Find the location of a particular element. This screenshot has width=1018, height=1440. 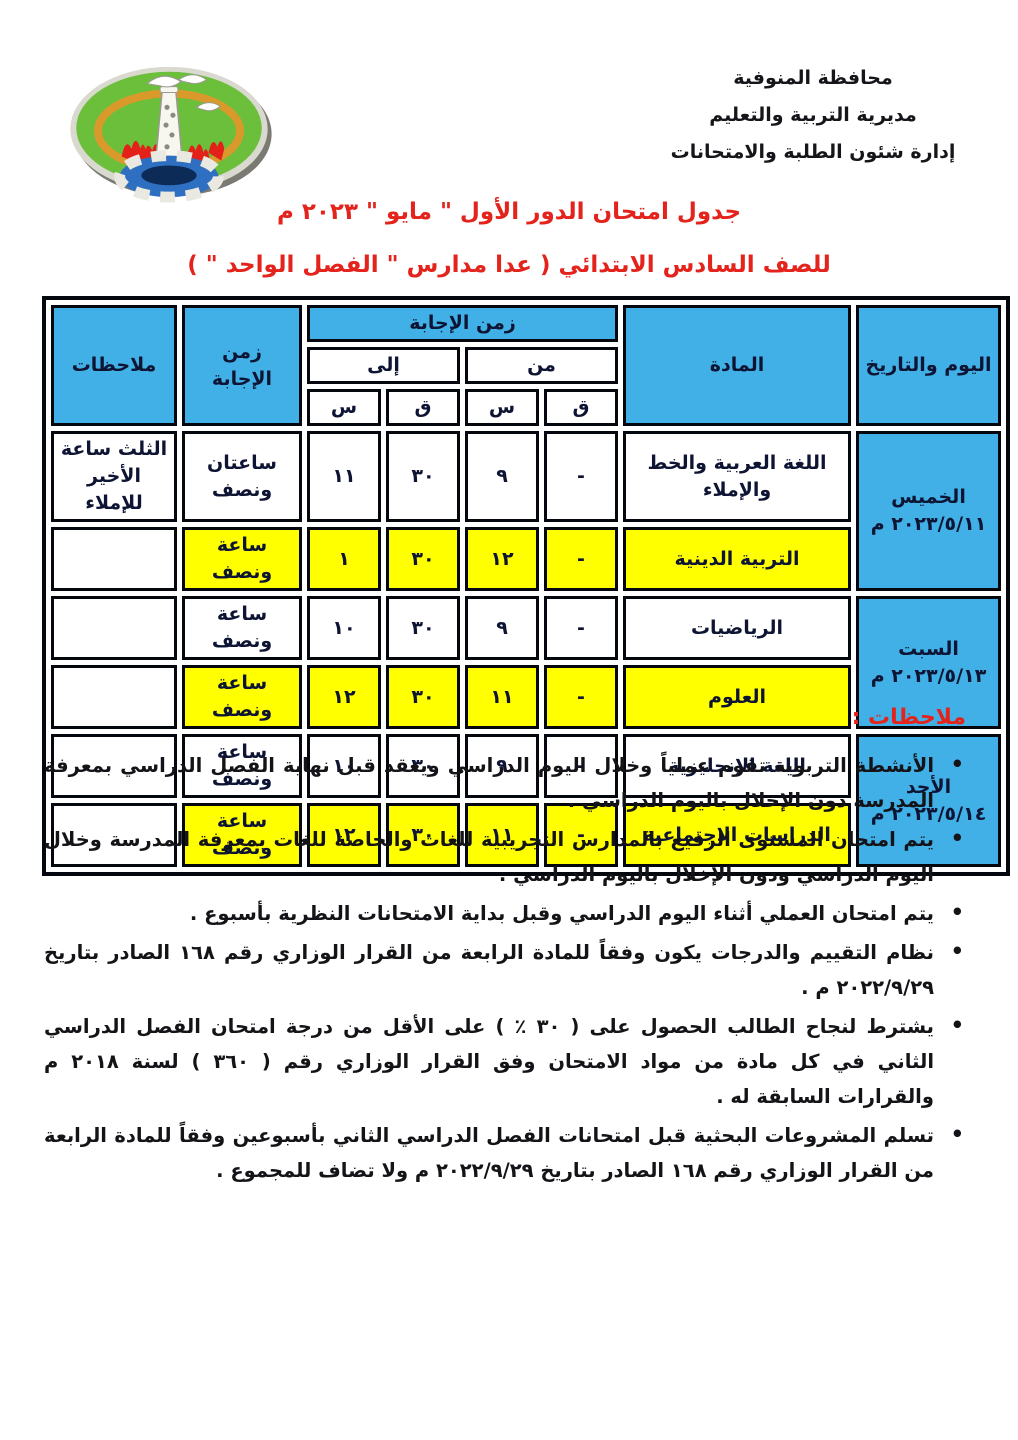

col-header-answer-time-group: زمن الإجابة is located at coordinates (462, 323).